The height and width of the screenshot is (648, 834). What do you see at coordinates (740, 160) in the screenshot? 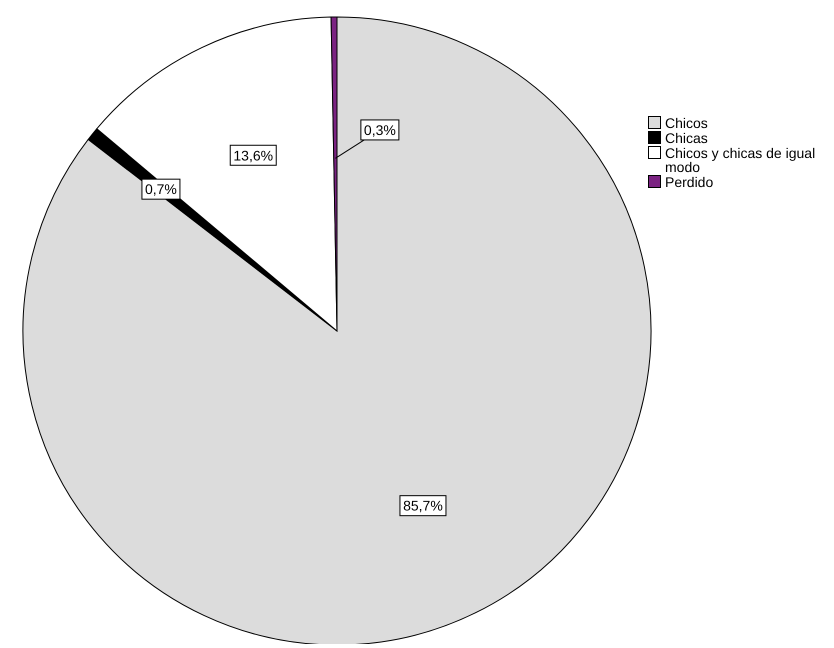
I see `legend-label: Chicos y chicas de igual modo` at bounding box center [740, 160].